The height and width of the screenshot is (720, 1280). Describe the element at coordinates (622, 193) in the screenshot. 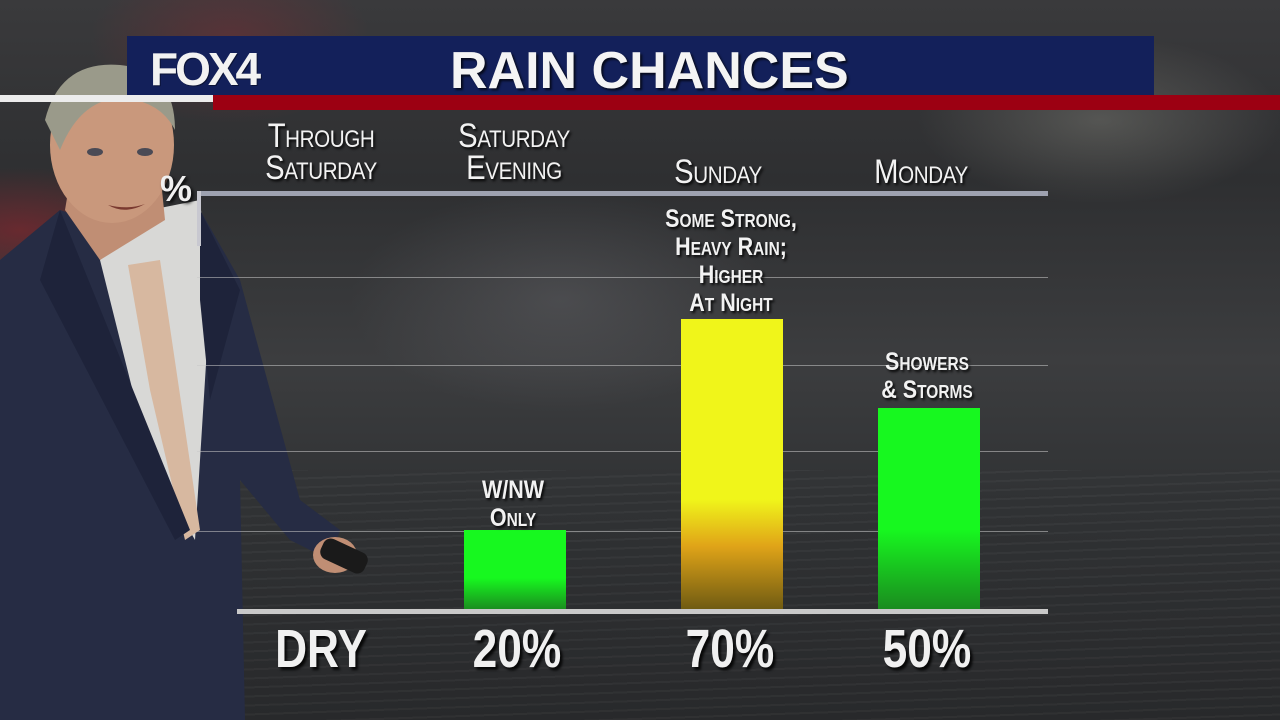

I see `chart-top-line` at that location.